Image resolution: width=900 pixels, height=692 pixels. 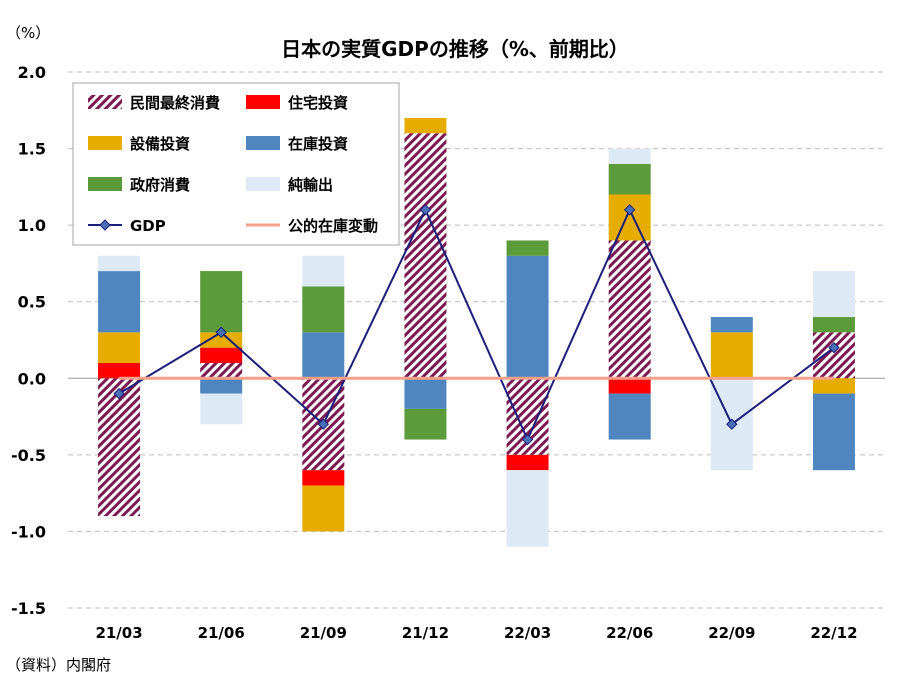 What do you see at coordinates (32, 302) in the screenshot?
I see `y-tick-label: 0.5` at bounding box center [32, 302].